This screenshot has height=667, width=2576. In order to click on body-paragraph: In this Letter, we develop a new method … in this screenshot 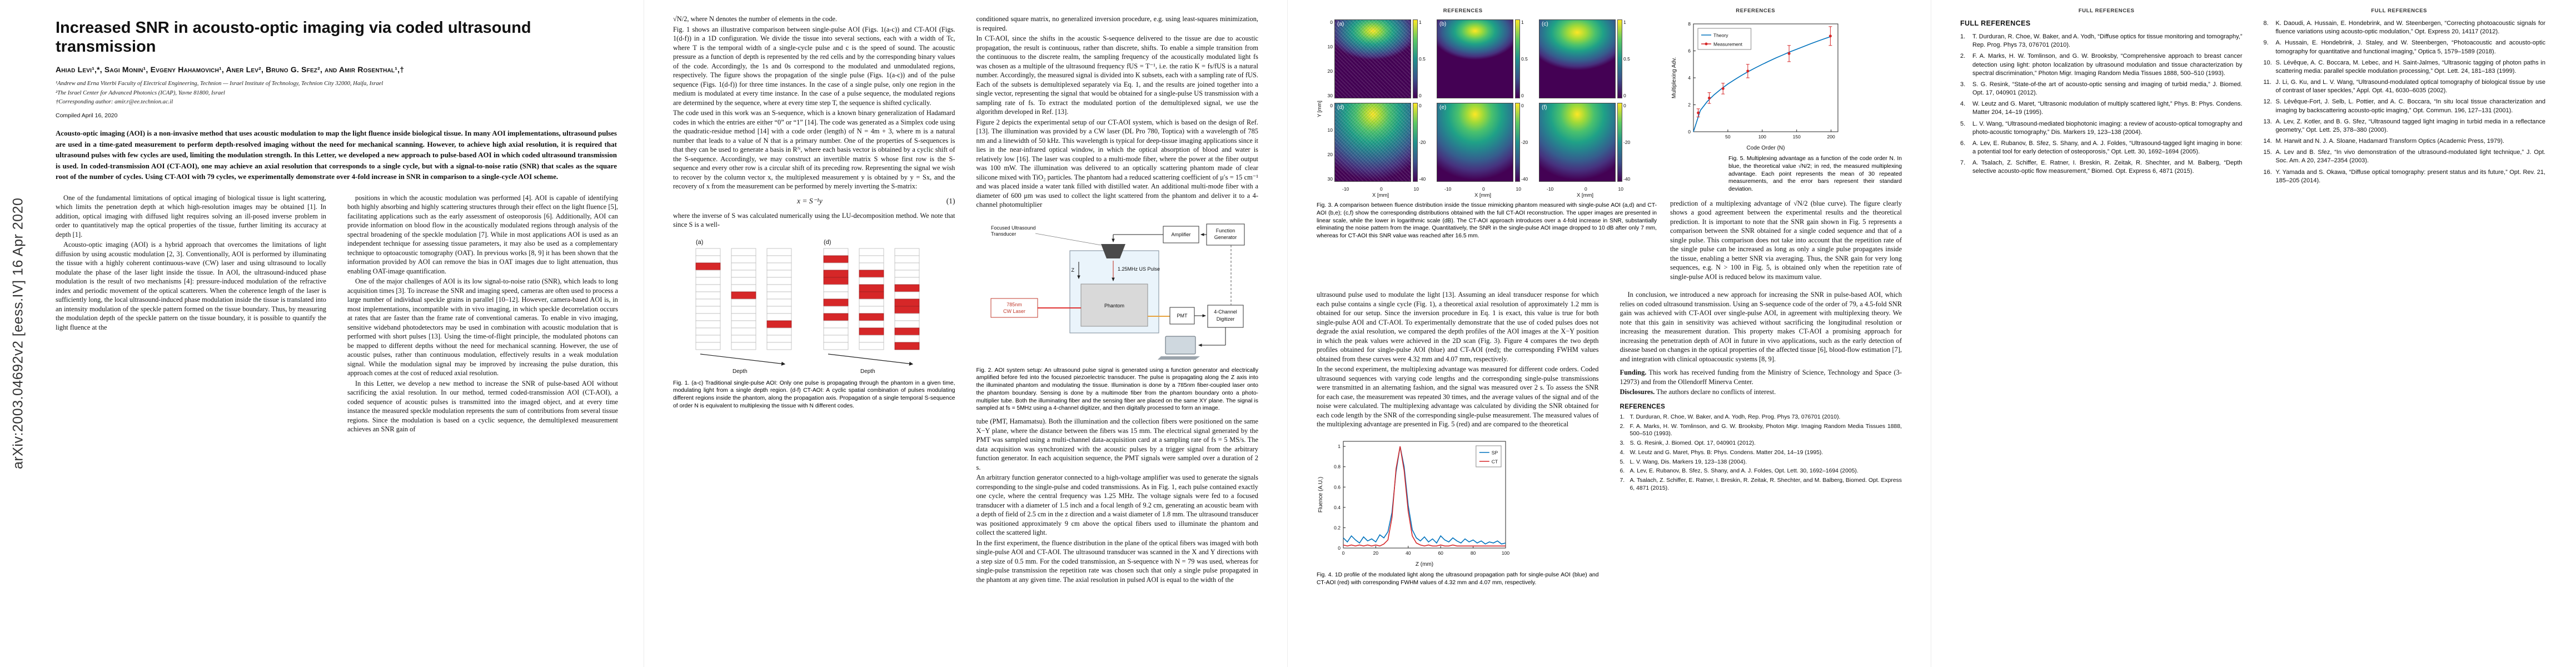, I will do `click(482, 406)`.